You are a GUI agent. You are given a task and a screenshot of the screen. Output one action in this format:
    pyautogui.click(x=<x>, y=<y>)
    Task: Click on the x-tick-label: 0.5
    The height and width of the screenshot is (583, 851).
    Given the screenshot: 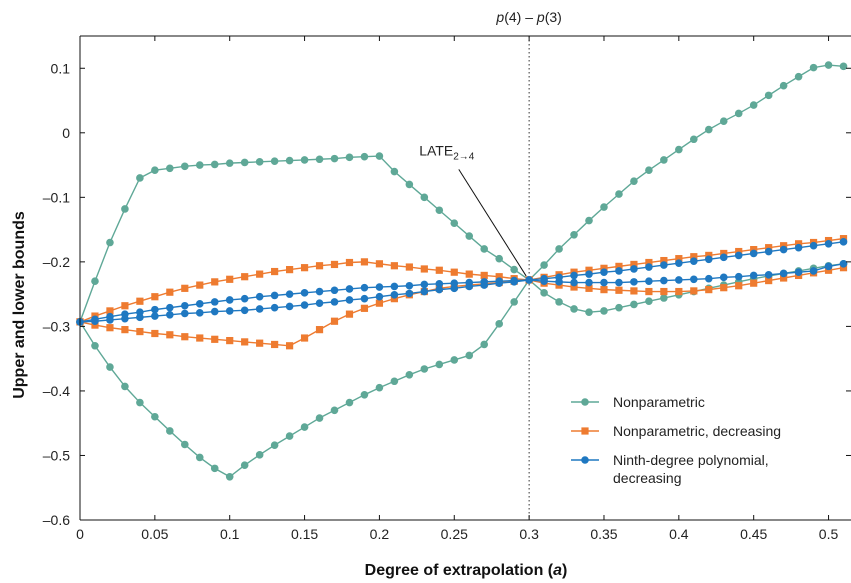 What is the action you would take?
    pyautogui.click(x=829, y=534)
    